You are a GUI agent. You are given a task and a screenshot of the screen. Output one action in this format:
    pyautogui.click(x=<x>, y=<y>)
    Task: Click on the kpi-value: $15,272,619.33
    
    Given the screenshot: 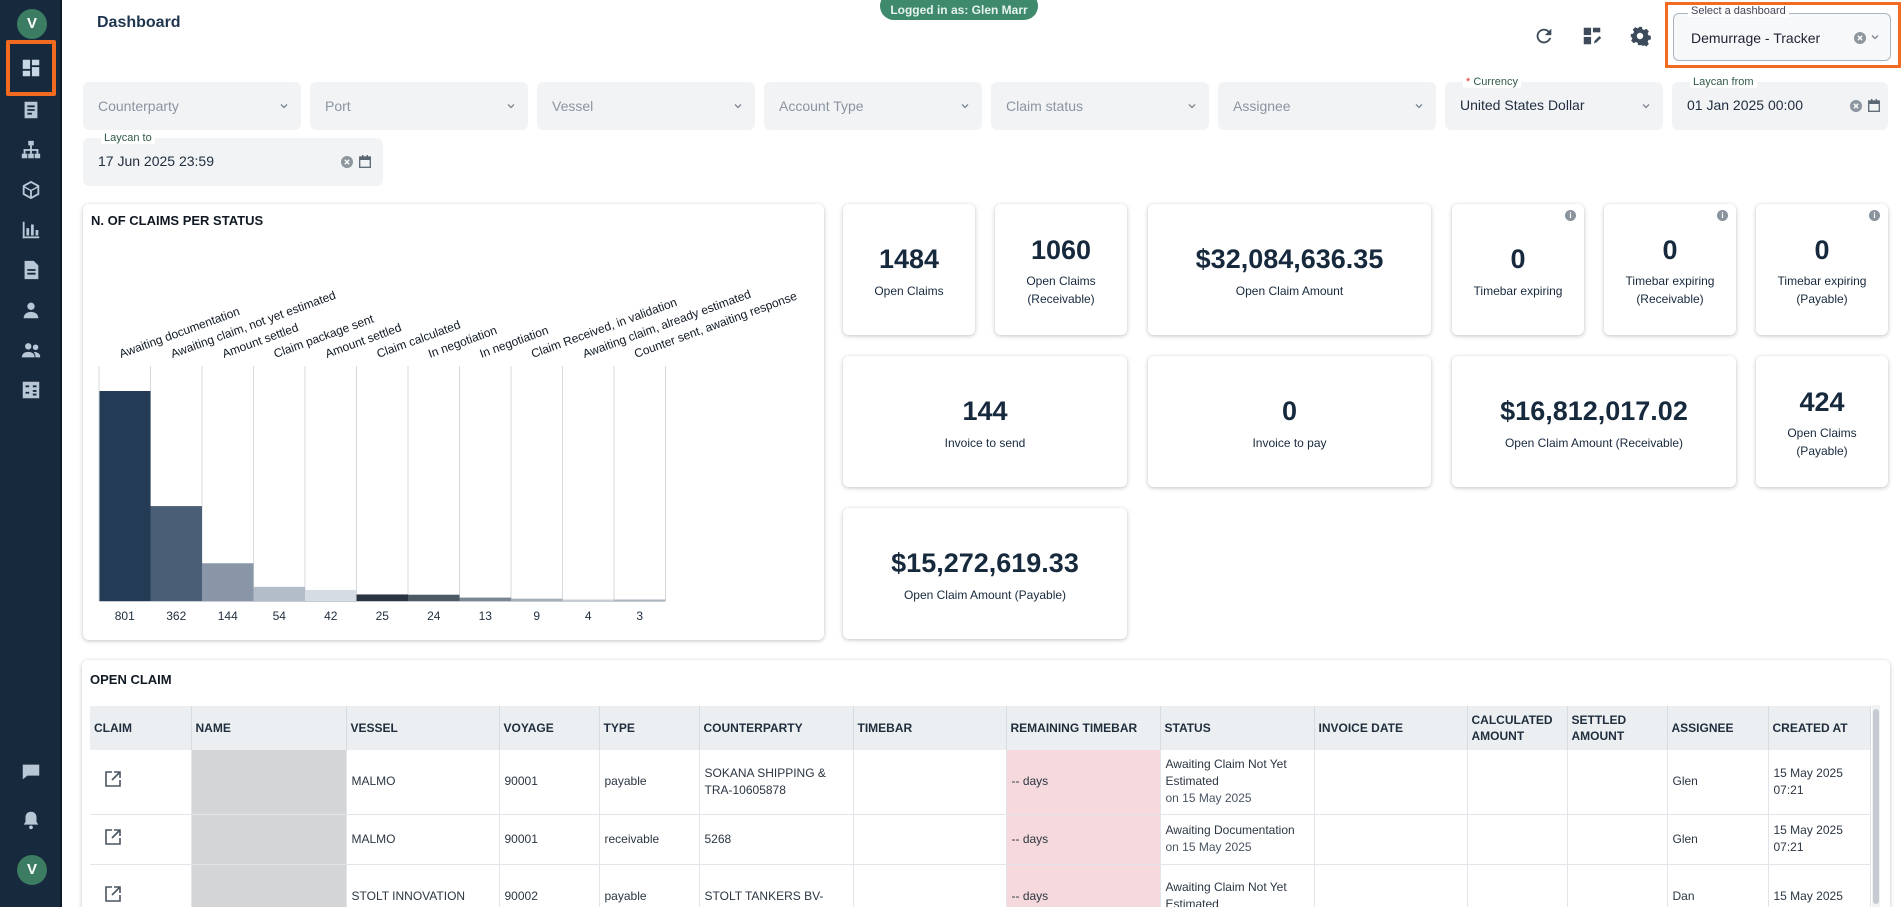 What is the action you would take?
    pyautogui.click(x=985, y=563)
    